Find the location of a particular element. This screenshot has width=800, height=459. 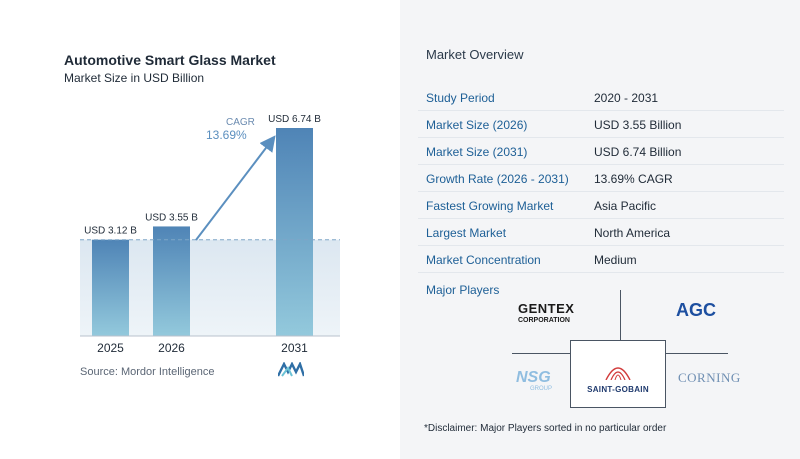

overview-row: Market Concentration Medium is located at coordinates (601, 259).